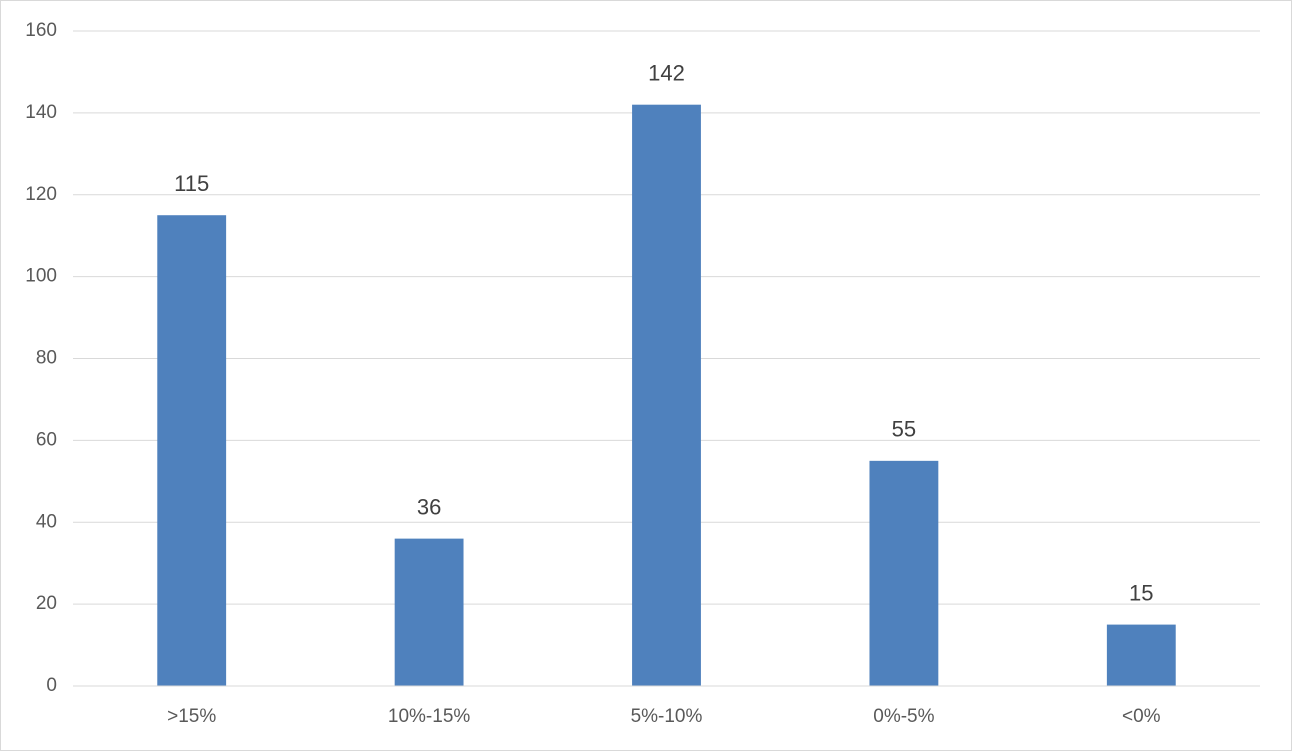 This screenshot has width=1292, height=751. I want to click on x-tick-label: <0%, so click(1141, 716).